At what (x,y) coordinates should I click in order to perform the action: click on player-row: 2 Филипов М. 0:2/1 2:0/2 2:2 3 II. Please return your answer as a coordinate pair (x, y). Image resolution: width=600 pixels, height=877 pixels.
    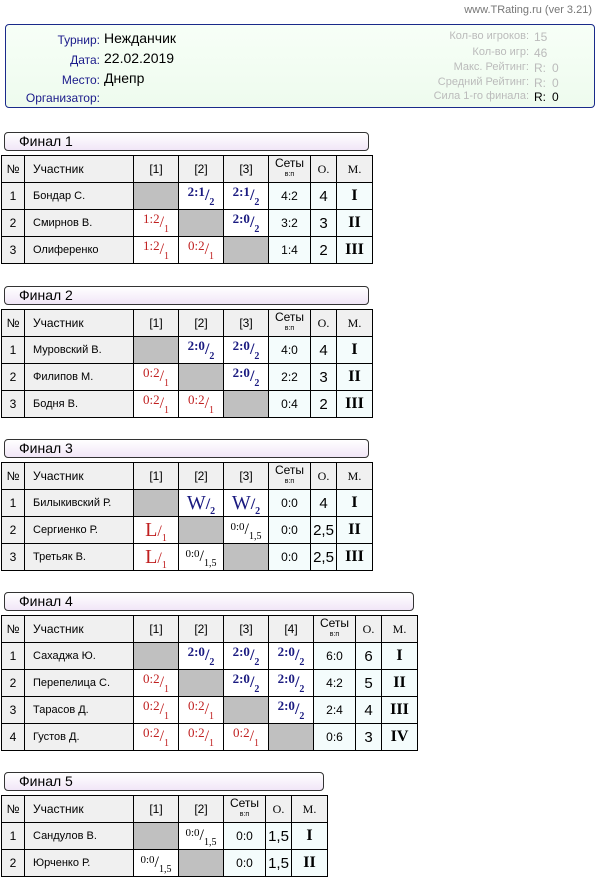
    Looking at the image, I should click on (187, 377).